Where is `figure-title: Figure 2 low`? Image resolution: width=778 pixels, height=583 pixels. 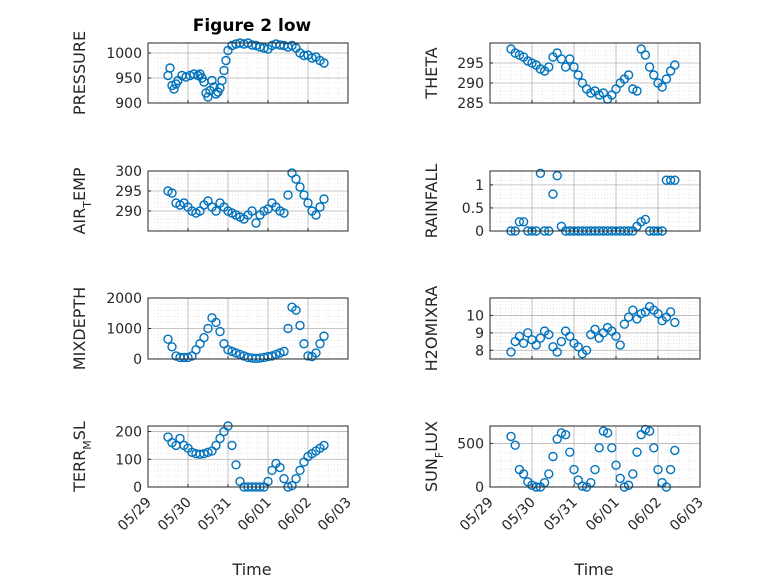
figure-title: Figure 2 low is located at coordinates (252, 26).